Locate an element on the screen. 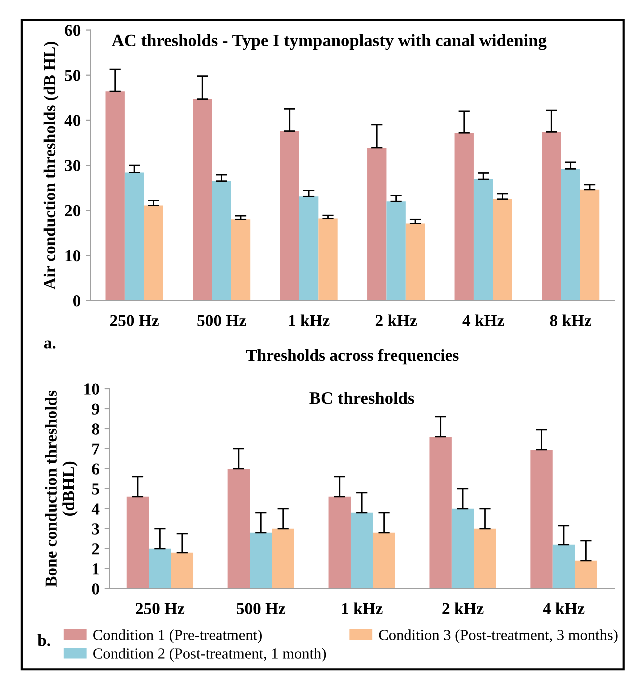 This screenshot has height=673, width=627. y-tick-label: 9 is located at coordinates (96, 409).